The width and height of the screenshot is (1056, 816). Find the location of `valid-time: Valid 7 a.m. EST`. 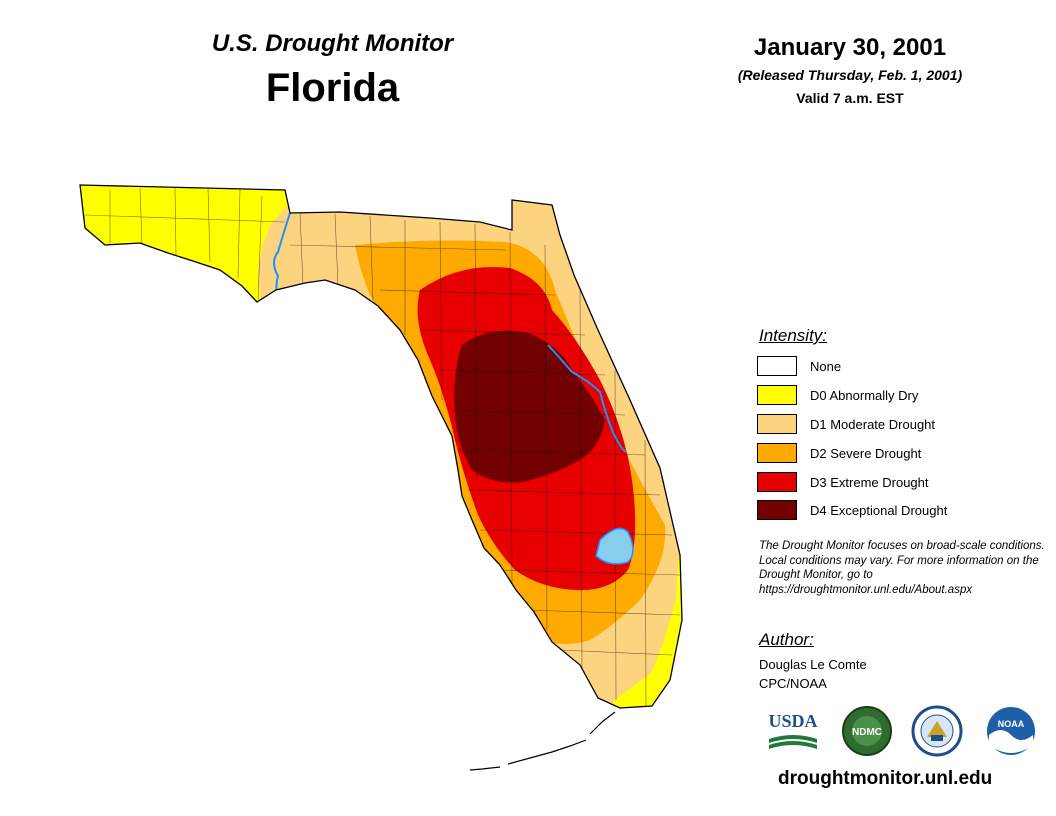

valid-time: Valid 7 a.m. EST is located at coordinates (850, 98).